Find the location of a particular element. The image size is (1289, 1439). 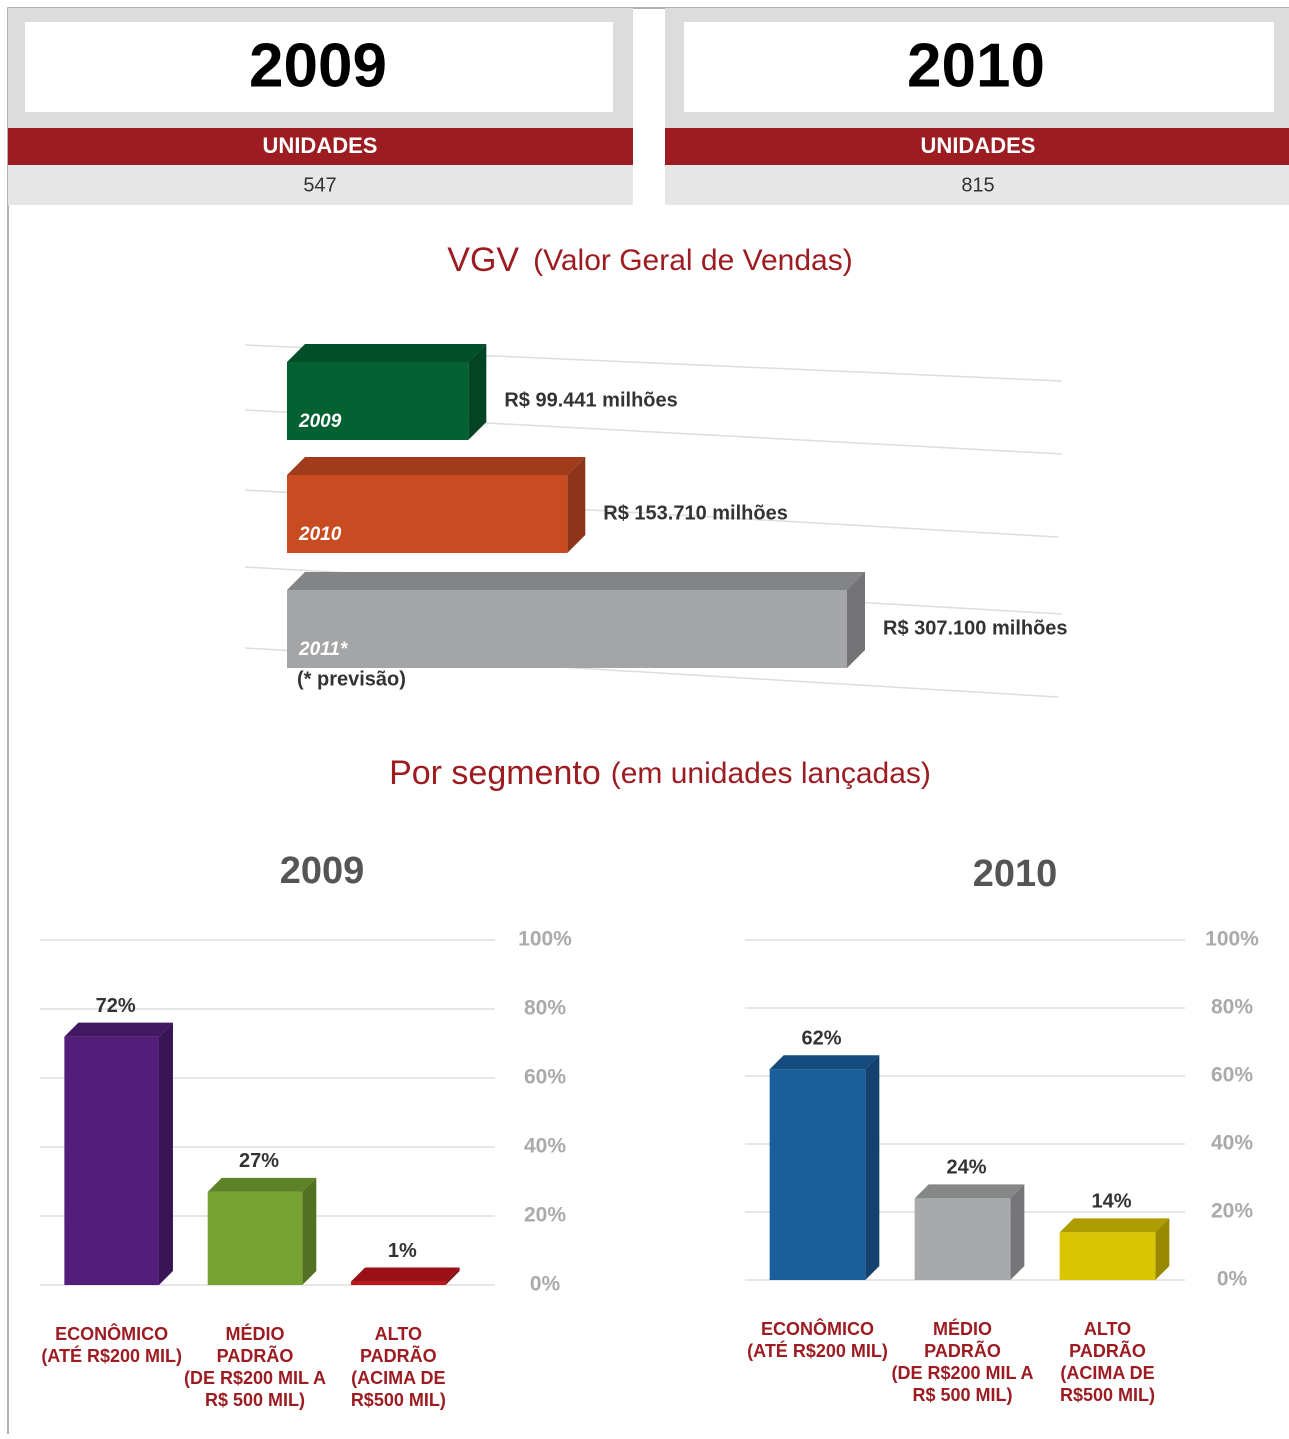

category-label: 2010 is located at coordinates (320, 534).